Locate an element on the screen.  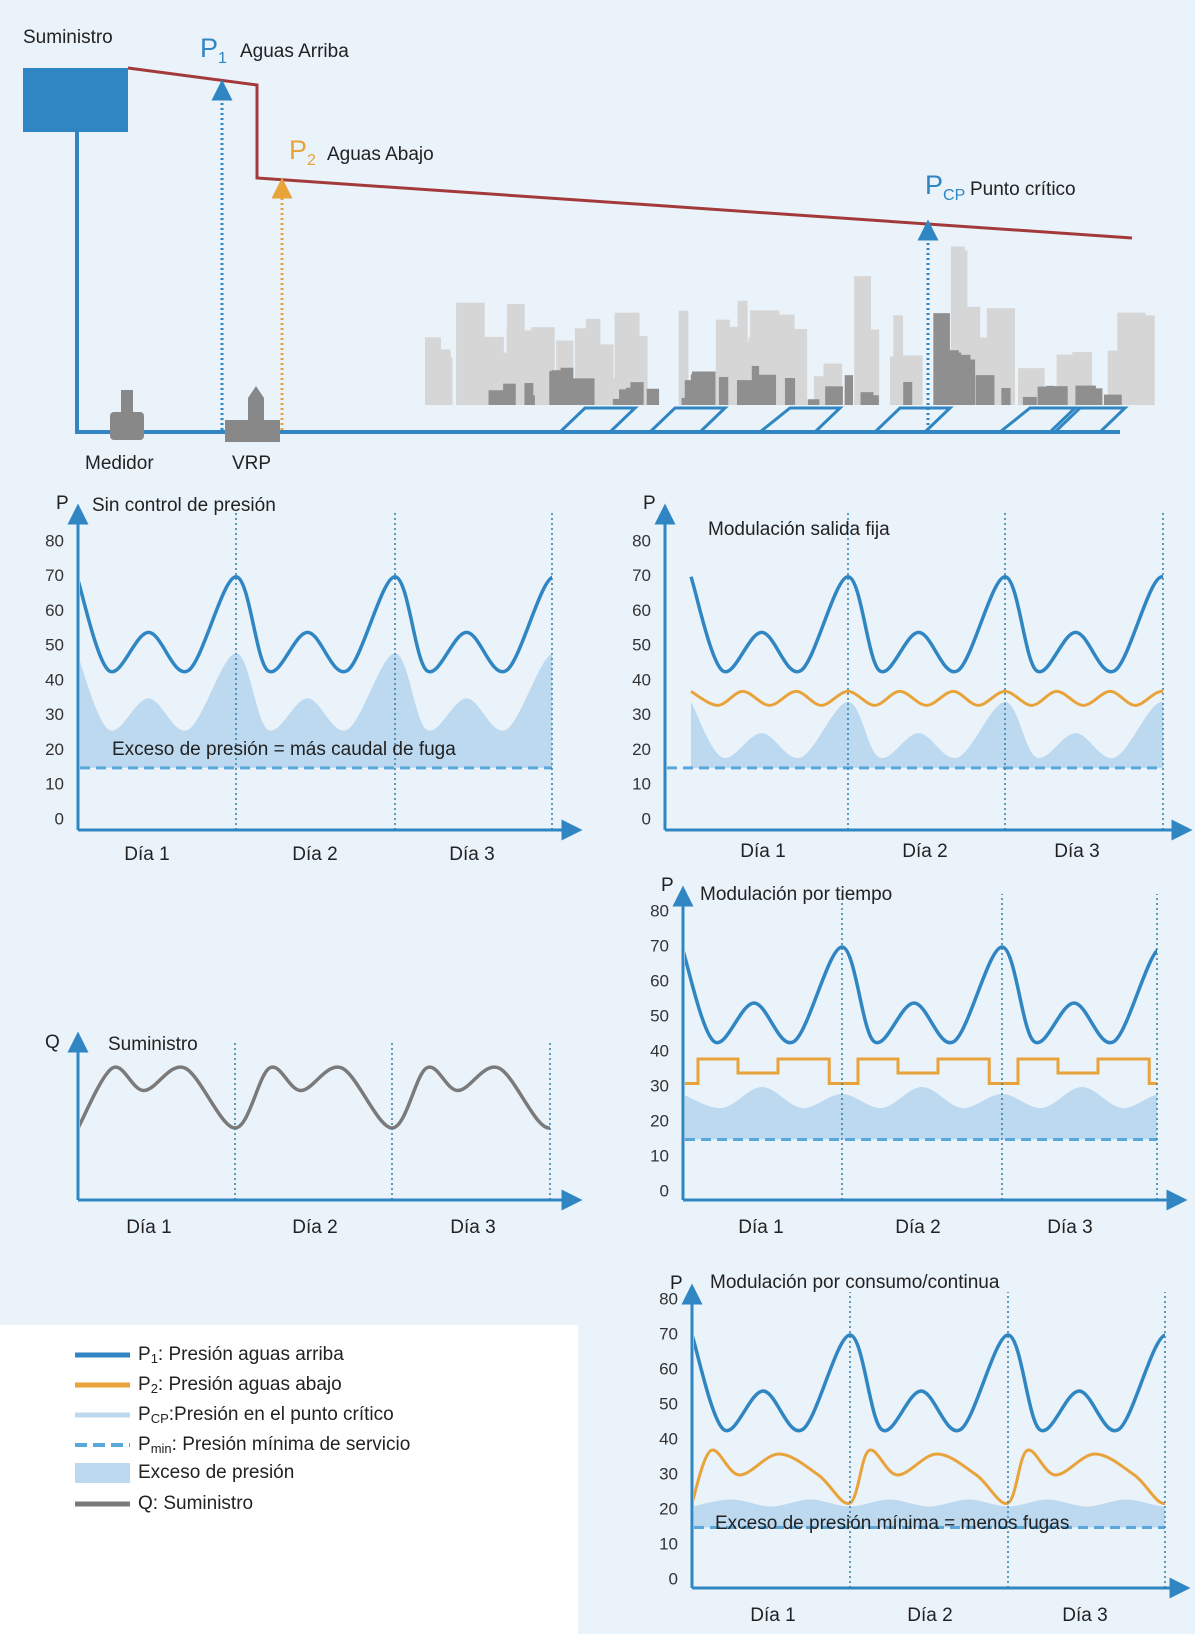
margin is located at coordinates (1199, 817).